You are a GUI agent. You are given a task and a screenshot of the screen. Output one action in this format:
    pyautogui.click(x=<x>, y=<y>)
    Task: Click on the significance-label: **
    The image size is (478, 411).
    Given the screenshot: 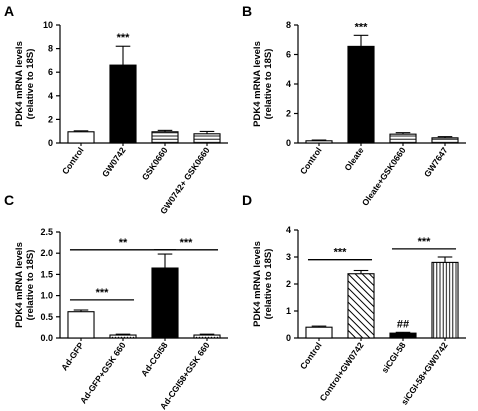 What is the action you would take?
    pyautogui.click(x=123, y=243)
    